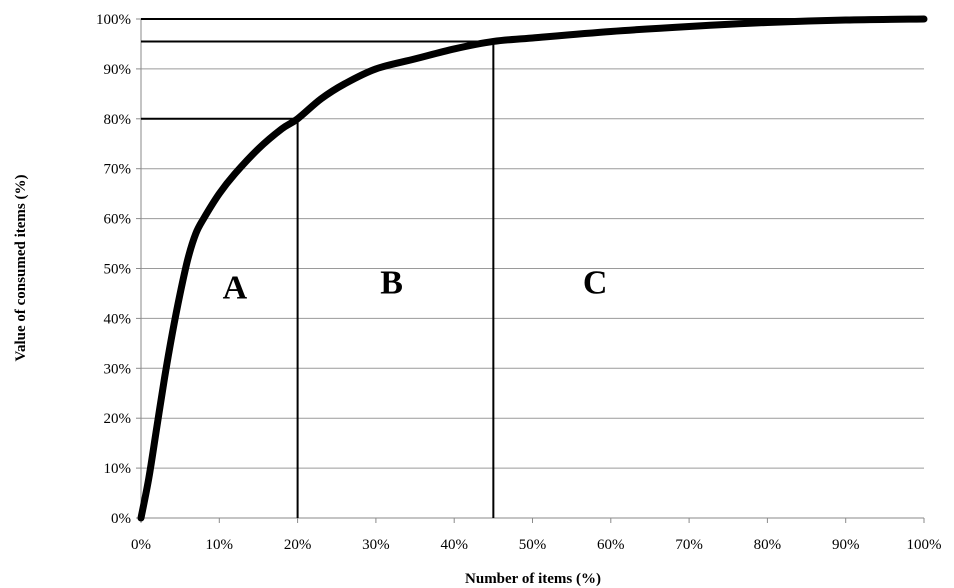 Image resolution: width=954 pixels, height=588 pixels. I want to click on x-axis-title: Number of items (%), so click(533, 579).